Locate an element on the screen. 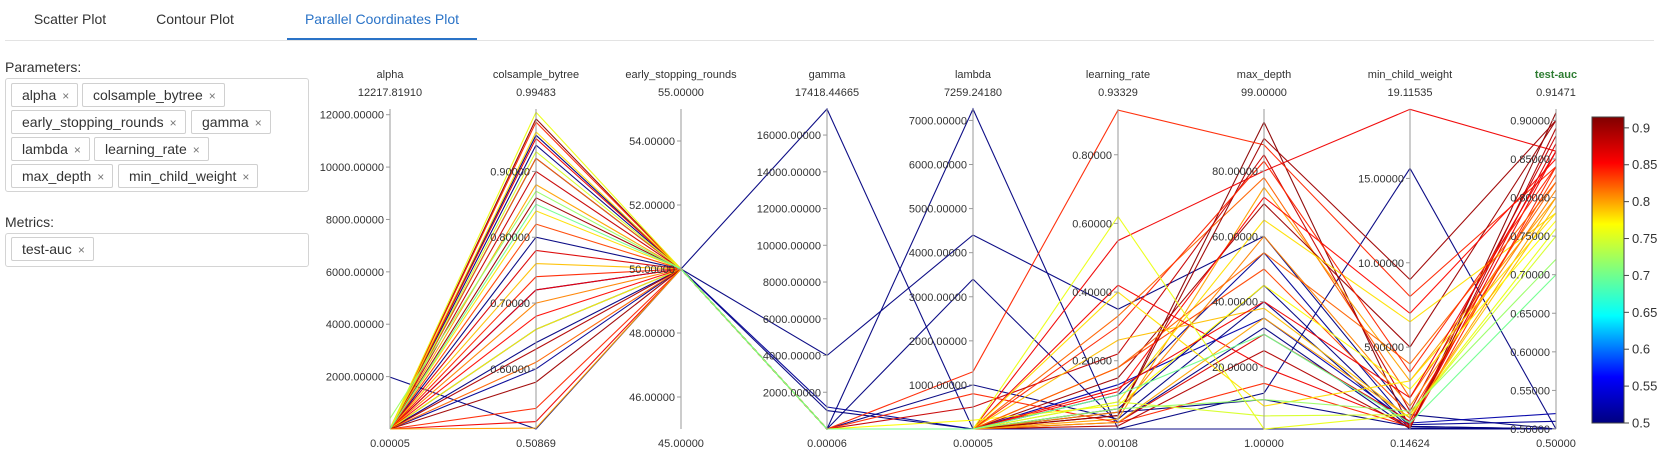 The width and height of the screenshot is (1664, 472). axis-title: test-auc is located at coordinates (1556, 75).